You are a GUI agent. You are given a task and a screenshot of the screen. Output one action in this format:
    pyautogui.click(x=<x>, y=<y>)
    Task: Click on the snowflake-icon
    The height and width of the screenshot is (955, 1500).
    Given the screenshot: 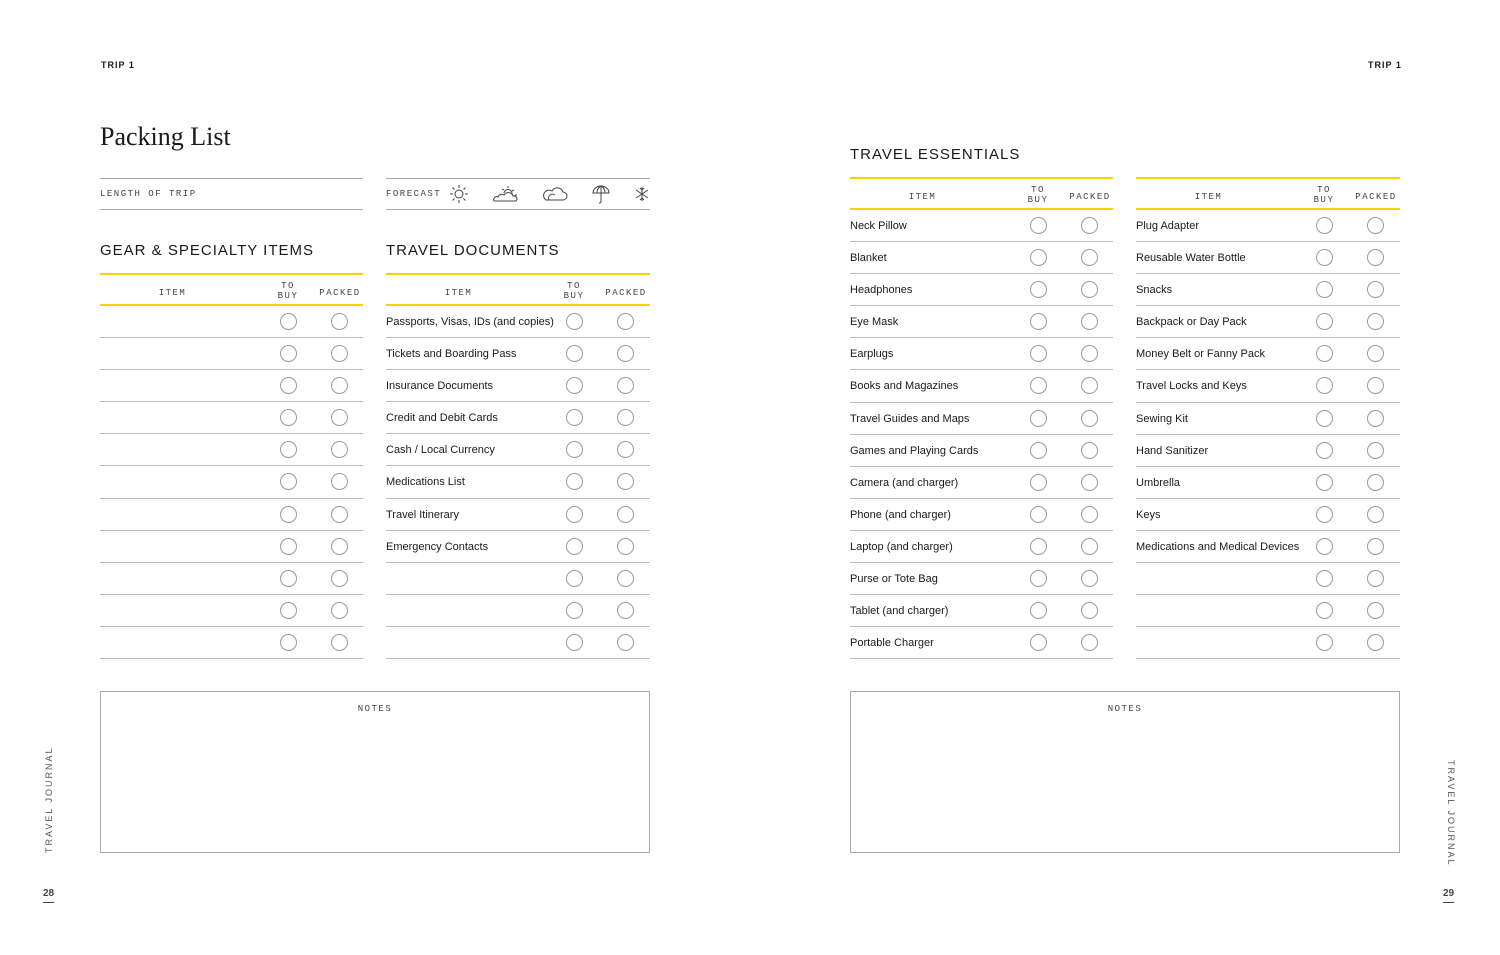 What is the action you would take?
    pyautogui.click(x=642, y=194)
    